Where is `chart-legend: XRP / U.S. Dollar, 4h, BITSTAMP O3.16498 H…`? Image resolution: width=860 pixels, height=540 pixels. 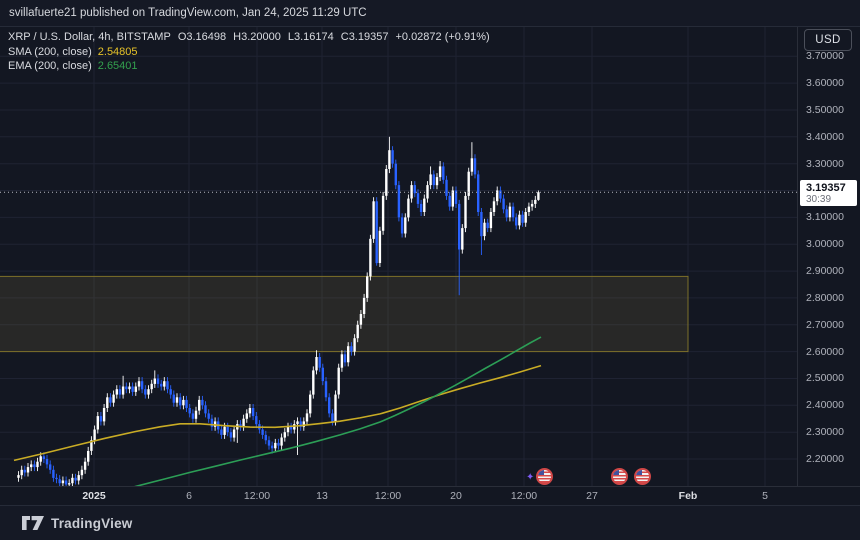 chart-legend: XRP / U.S. Dollar, 4h, BITSTAMP O3.16498 H… is located at coordinates (249, 52).